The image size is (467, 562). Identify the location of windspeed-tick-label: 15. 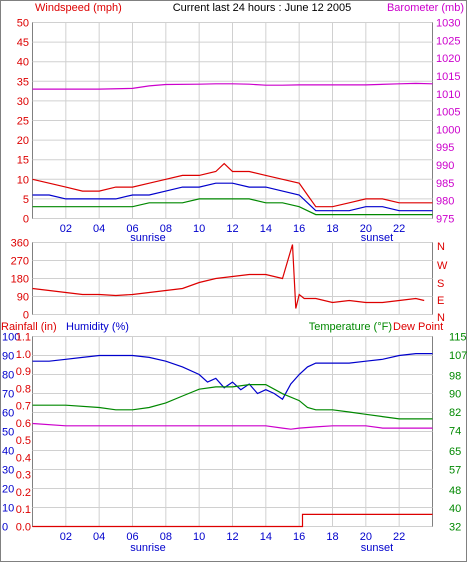
(23, 161).